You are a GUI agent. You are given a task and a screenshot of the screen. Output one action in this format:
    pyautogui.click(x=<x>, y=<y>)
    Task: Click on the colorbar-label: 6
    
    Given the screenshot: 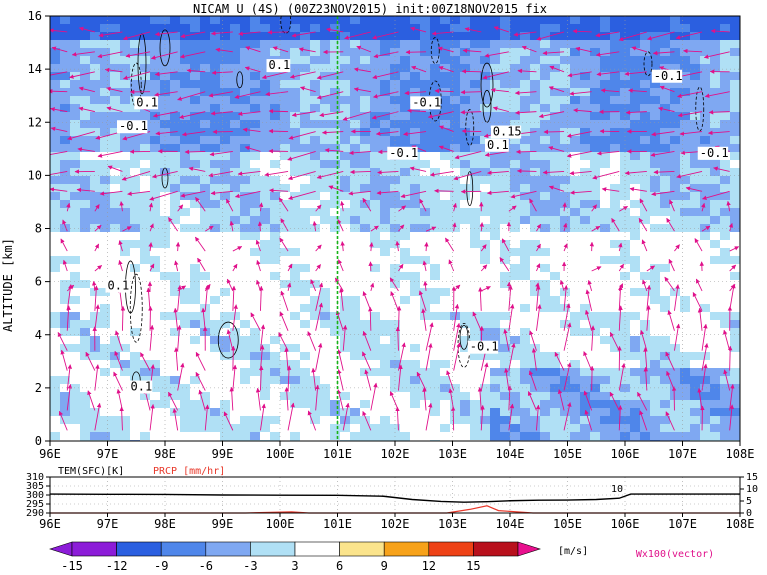 What is the action you would take?
    pyautogui.click(x=339, y=566)
    